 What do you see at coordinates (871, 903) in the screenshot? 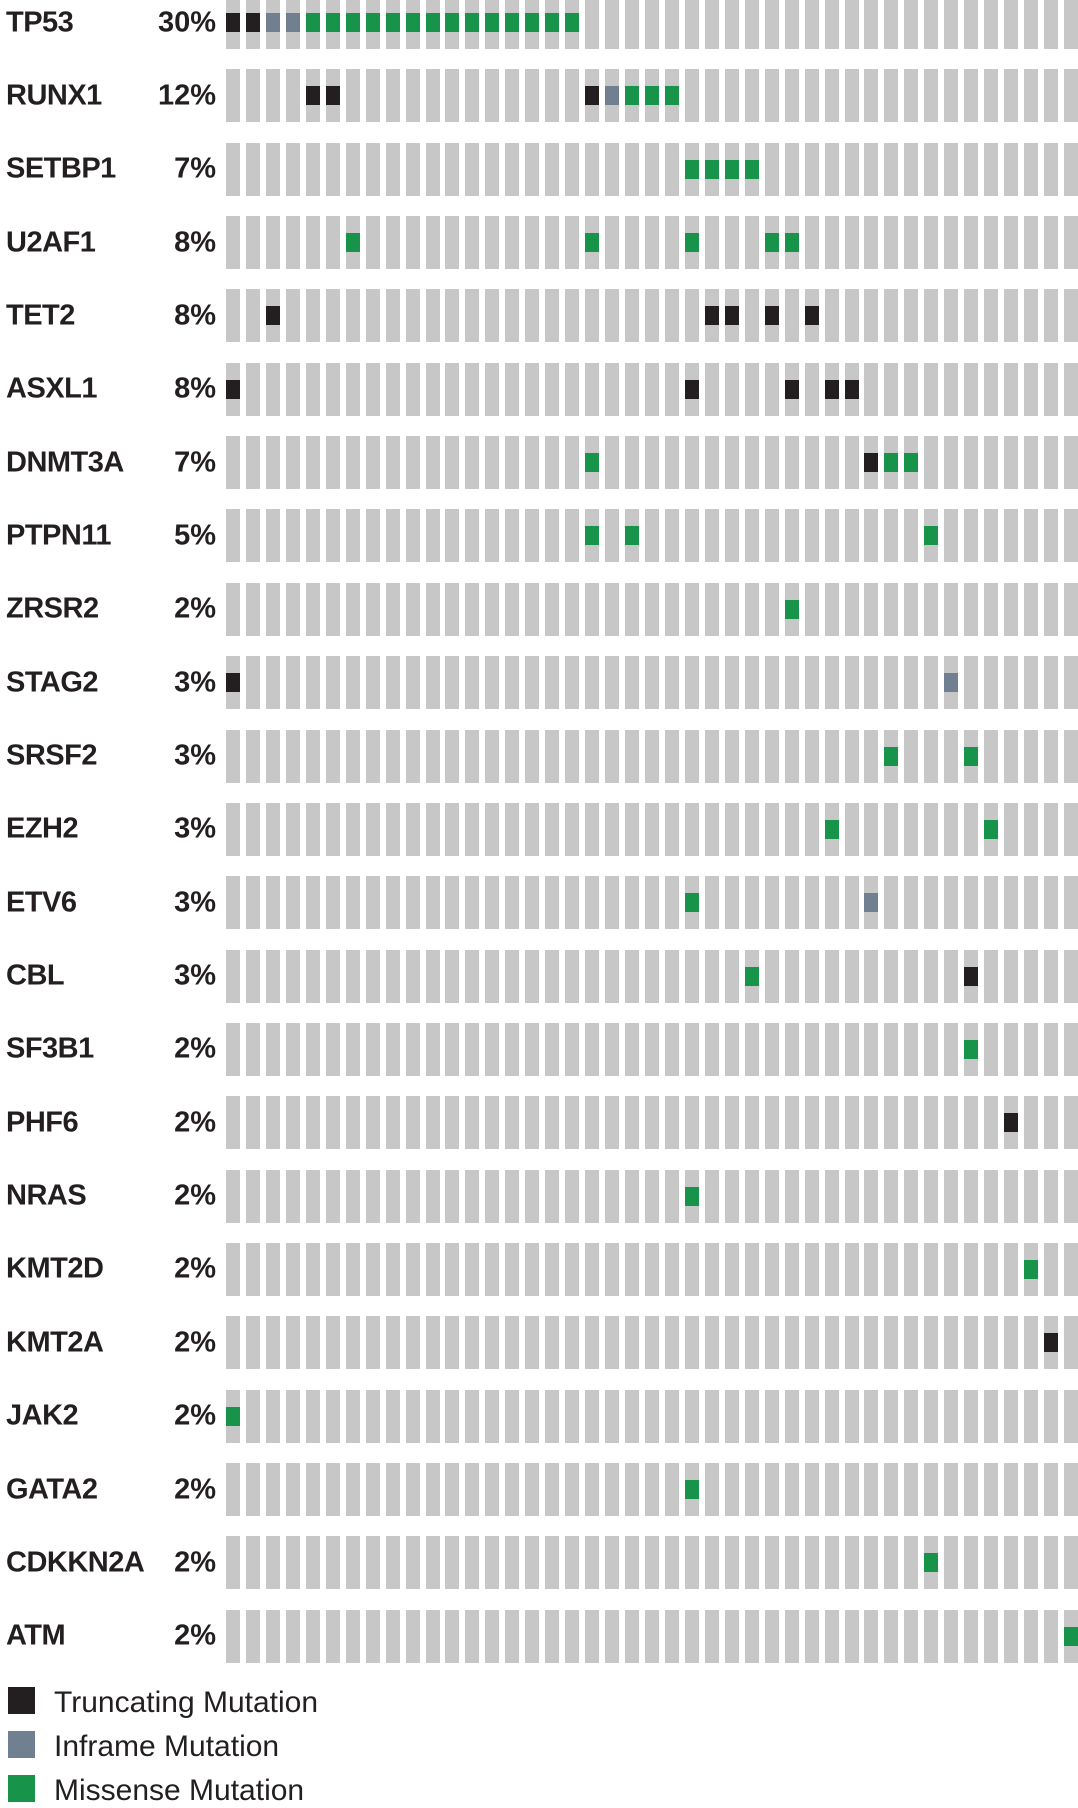
I see `mutation-mark-inframe` at bounding box center [871, 903].